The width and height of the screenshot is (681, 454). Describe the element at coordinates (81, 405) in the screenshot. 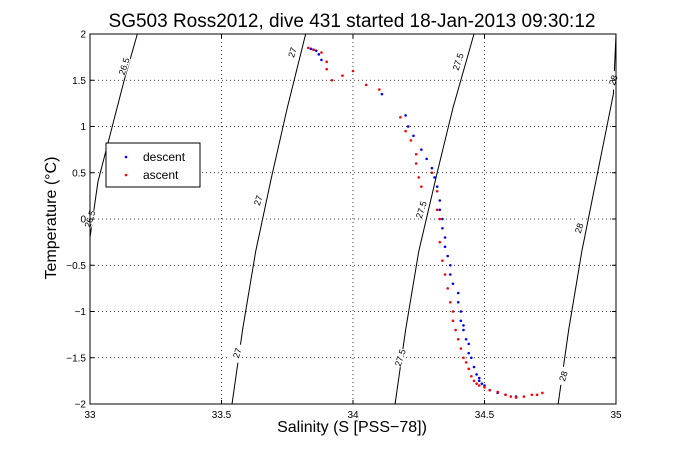

I see `y-tick-label: −2` at that location.